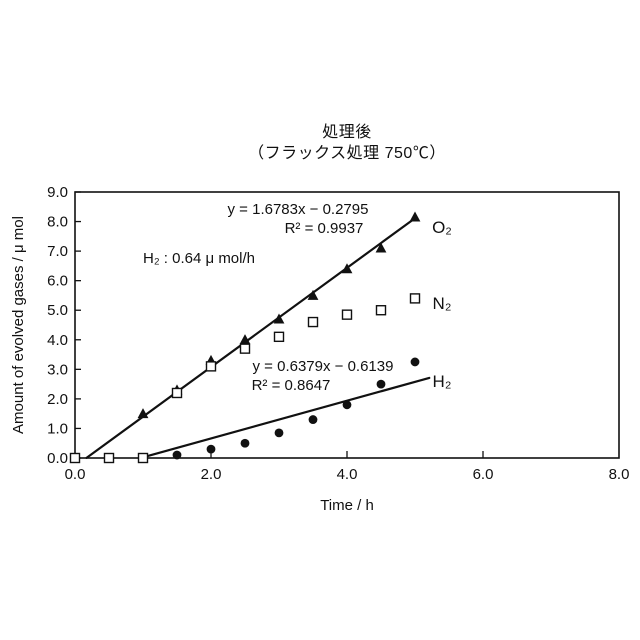  Describe the element at coordinates (57, 369) in the screenshot. I see `y-tick-label: 3.0` at that location.